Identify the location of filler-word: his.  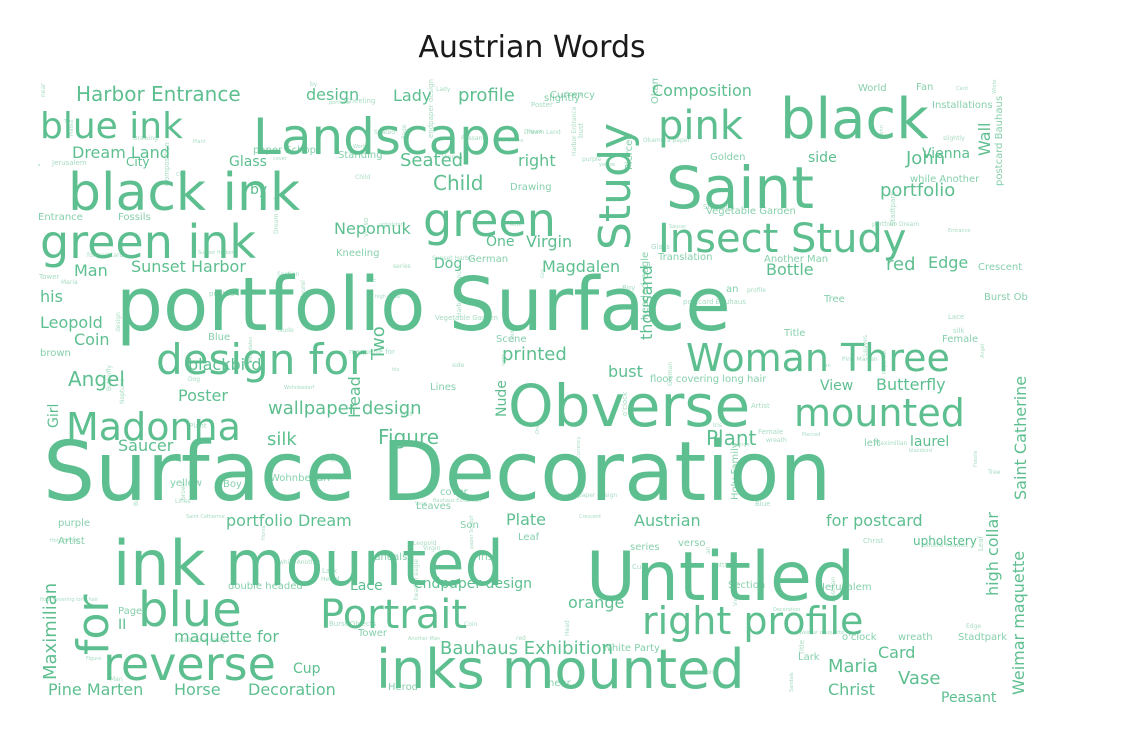
(396, 370).